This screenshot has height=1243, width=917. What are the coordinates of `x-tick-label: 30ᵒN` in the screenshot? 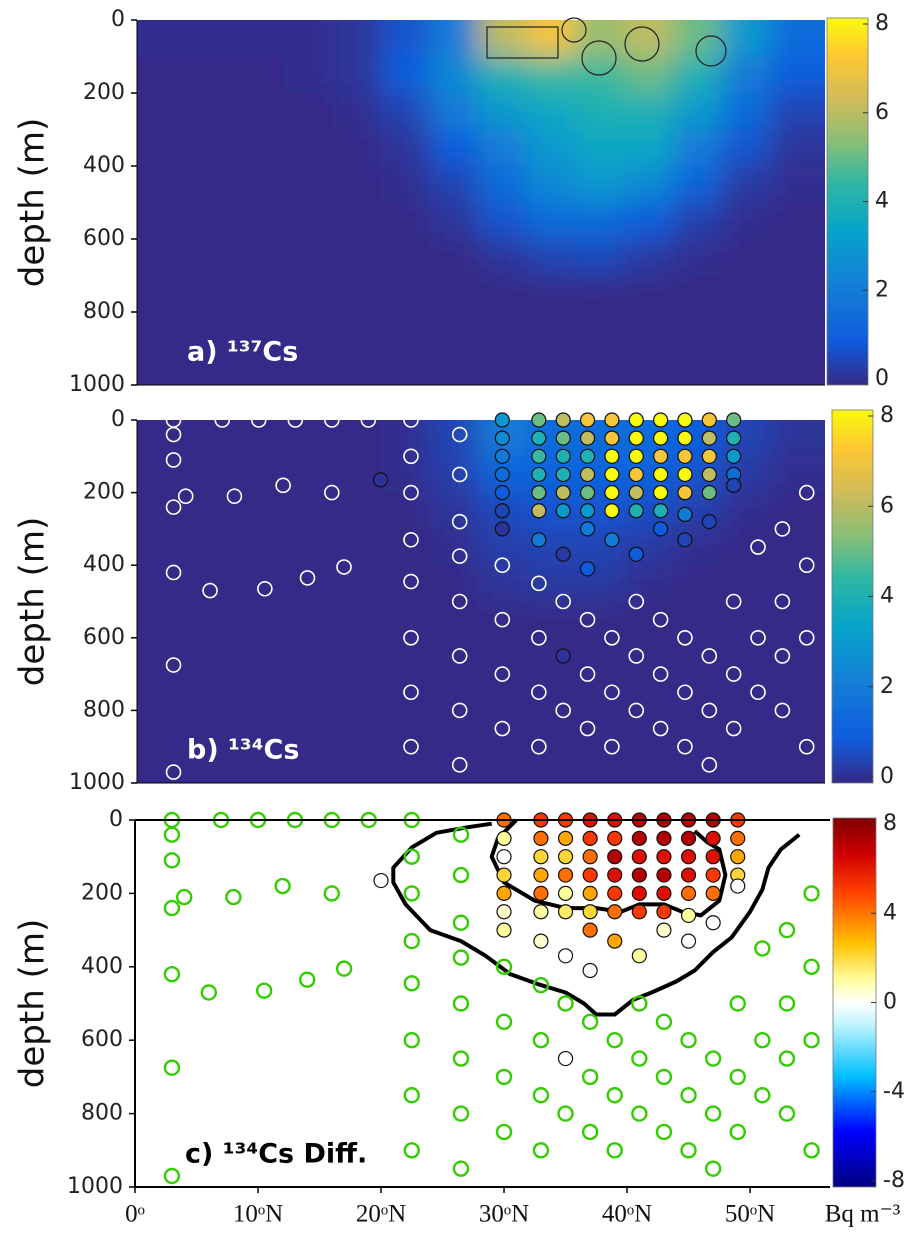 It's located at (504, 1214).